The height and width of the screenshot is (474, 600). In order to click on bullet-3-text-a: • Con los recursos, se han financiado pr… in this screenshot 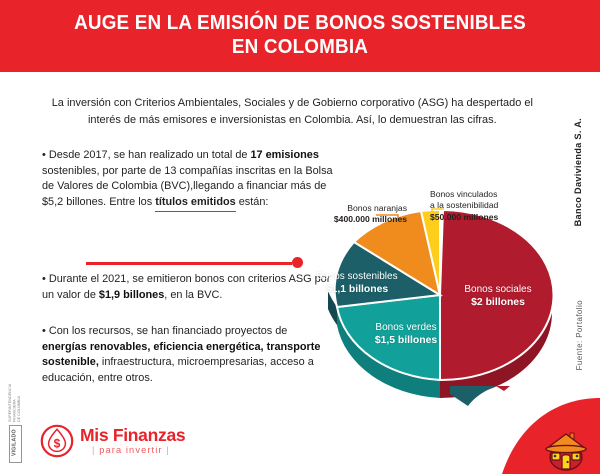, I will do `click(165, 331)`.